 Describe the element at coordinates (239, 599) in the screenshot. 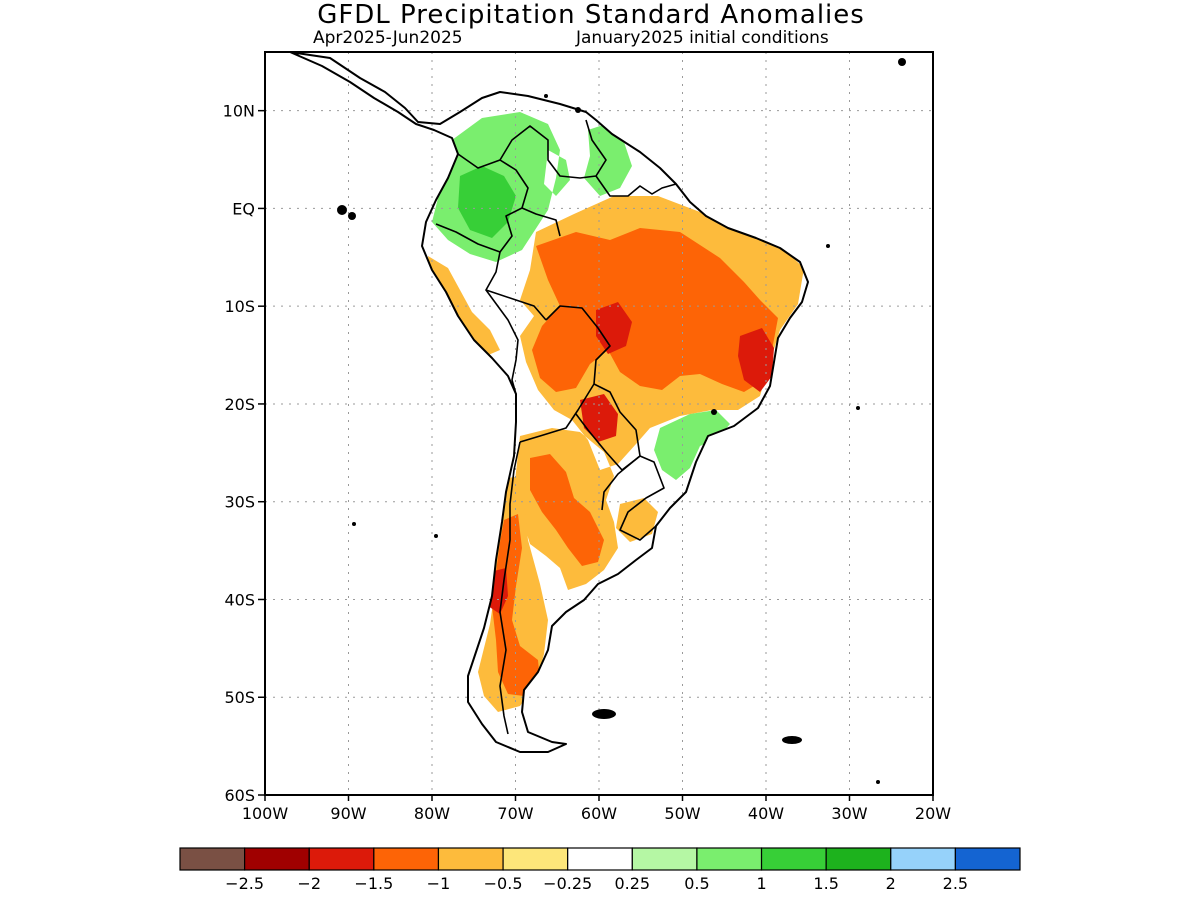

I see `lat-label: 40S` at that location.